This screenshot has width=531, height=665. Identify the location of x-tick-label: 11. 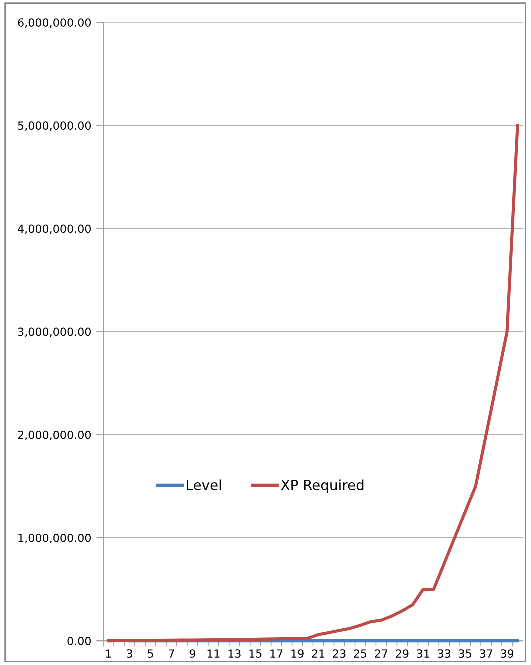
(214, 654).